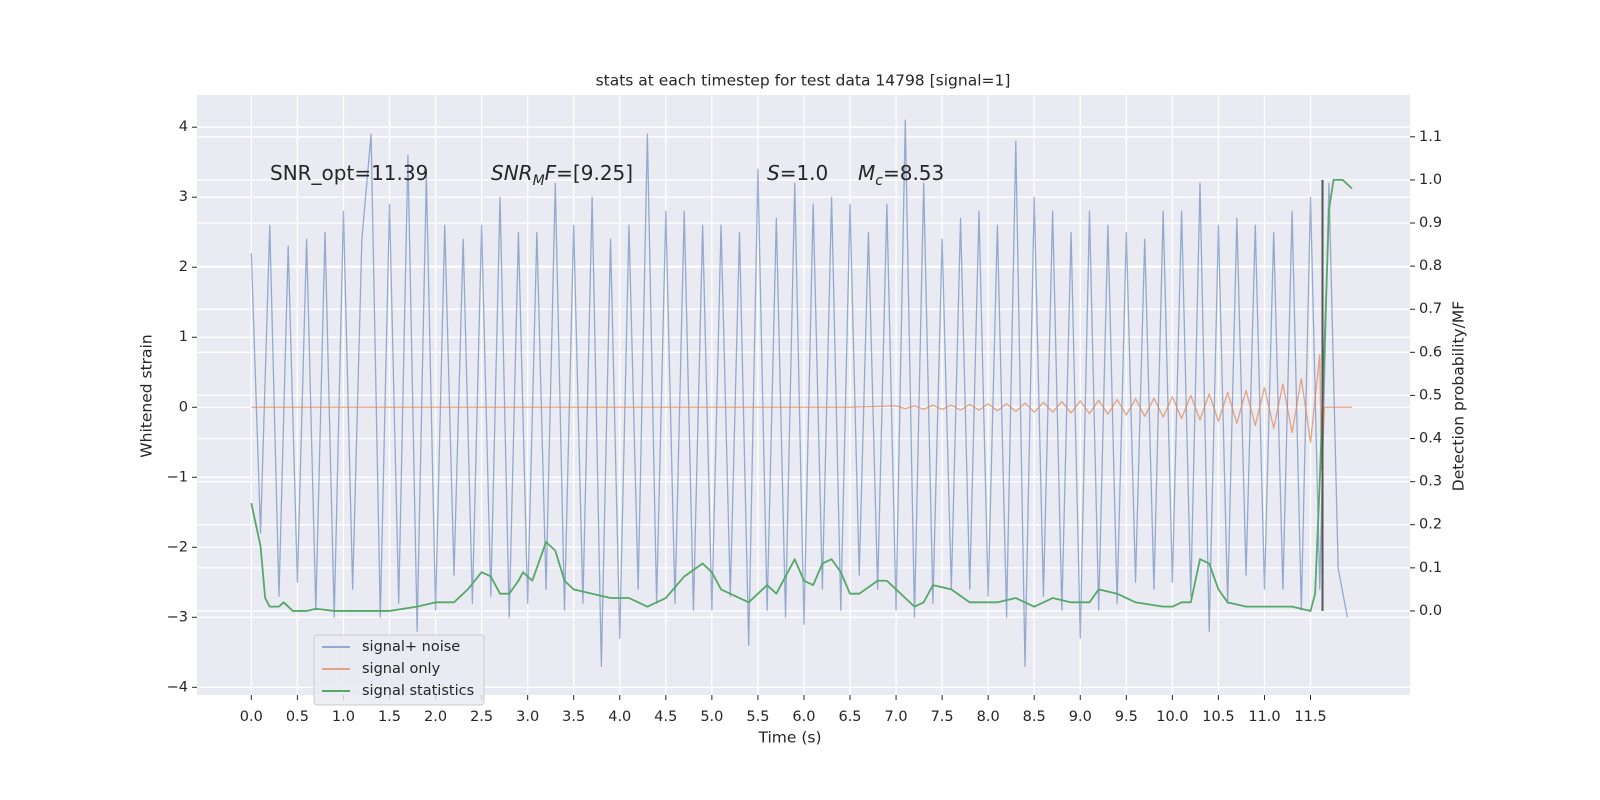 The width and height of the screenshot is (1600, 800). What do you see at coordinates (435, 717) in the screenshot?
I see `x-tick-label: 2.0` at bounding box center [435, 717].